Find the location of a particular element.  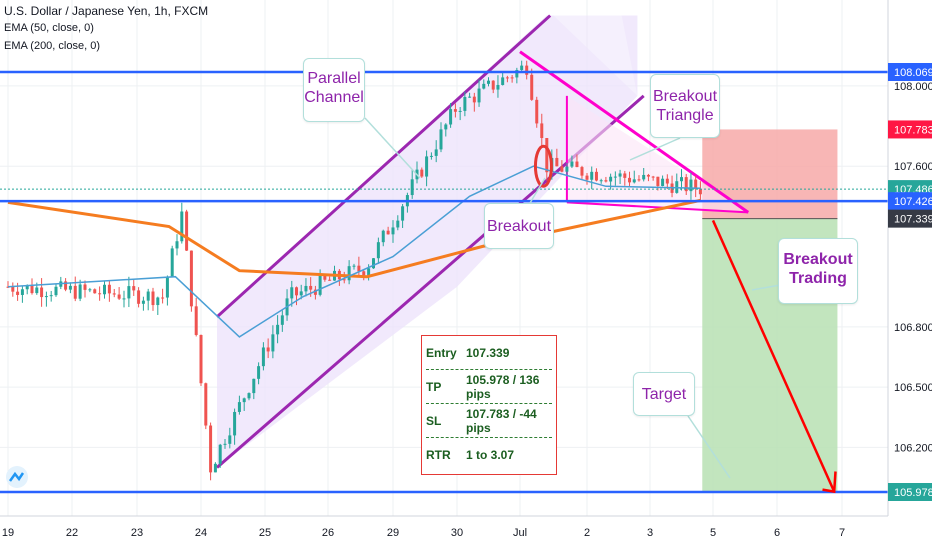

tradingview-logo-icon is located at coordinates (17, 477).